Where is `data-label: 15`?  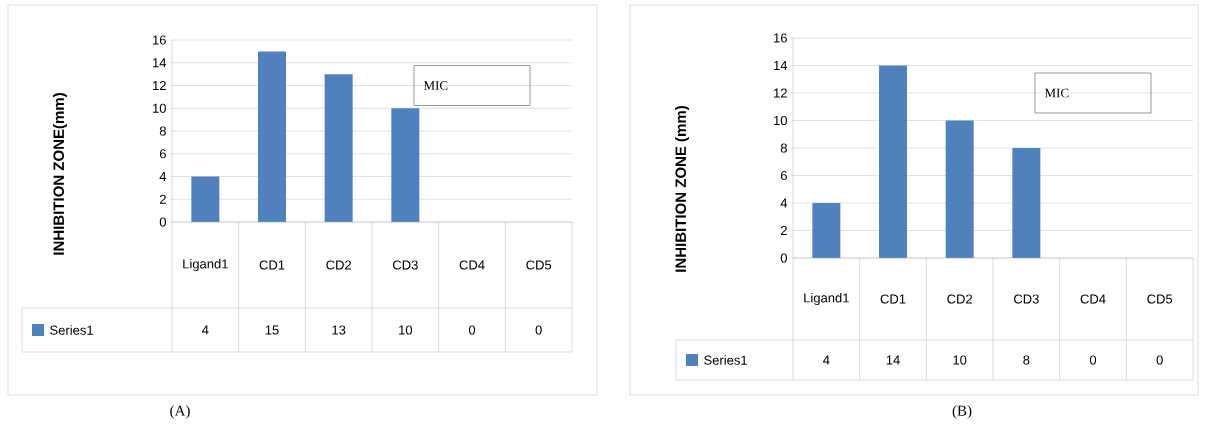
data-label: 15 is located at coordinates (272, 330).